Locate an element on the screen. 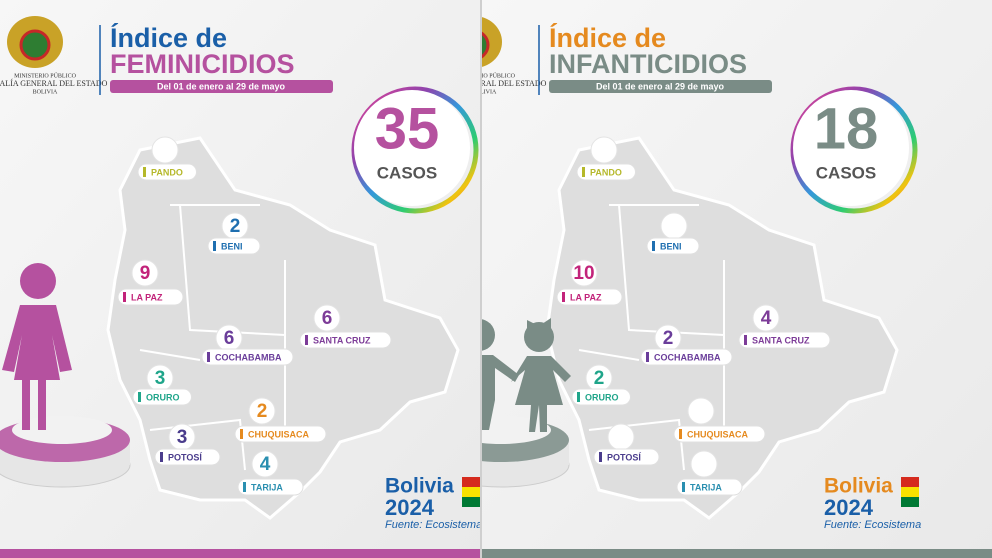 The image size is (992, 558). total-label: CASOS is located at coordinates (407, 172).